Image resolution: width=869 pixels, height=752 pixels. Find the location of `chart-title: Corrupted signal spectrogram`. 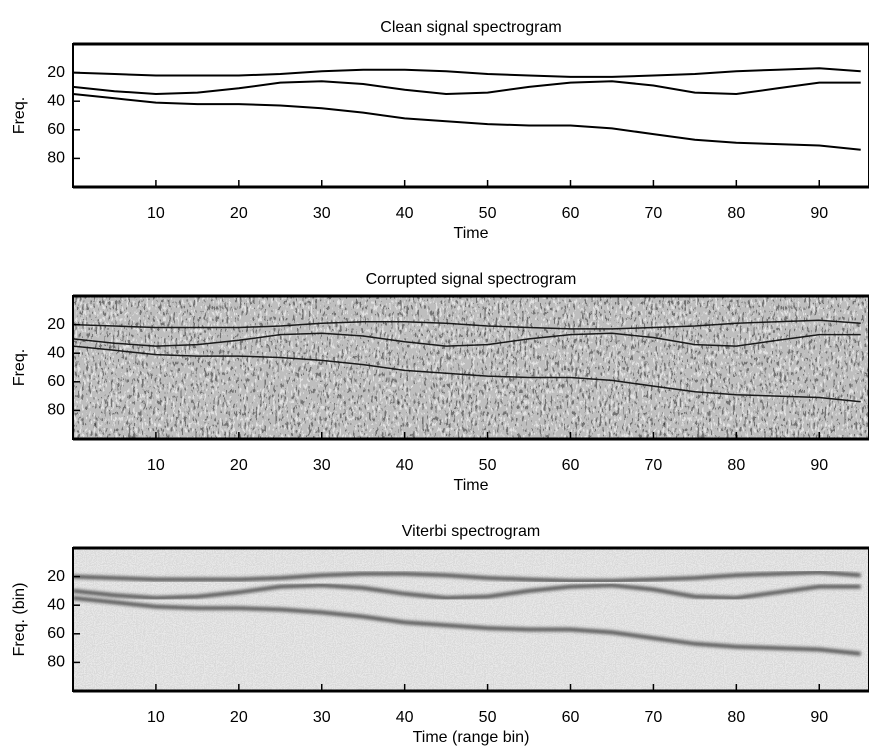

chart-title: Corrupted signal spectrogram is located at coordinates (471, 279).